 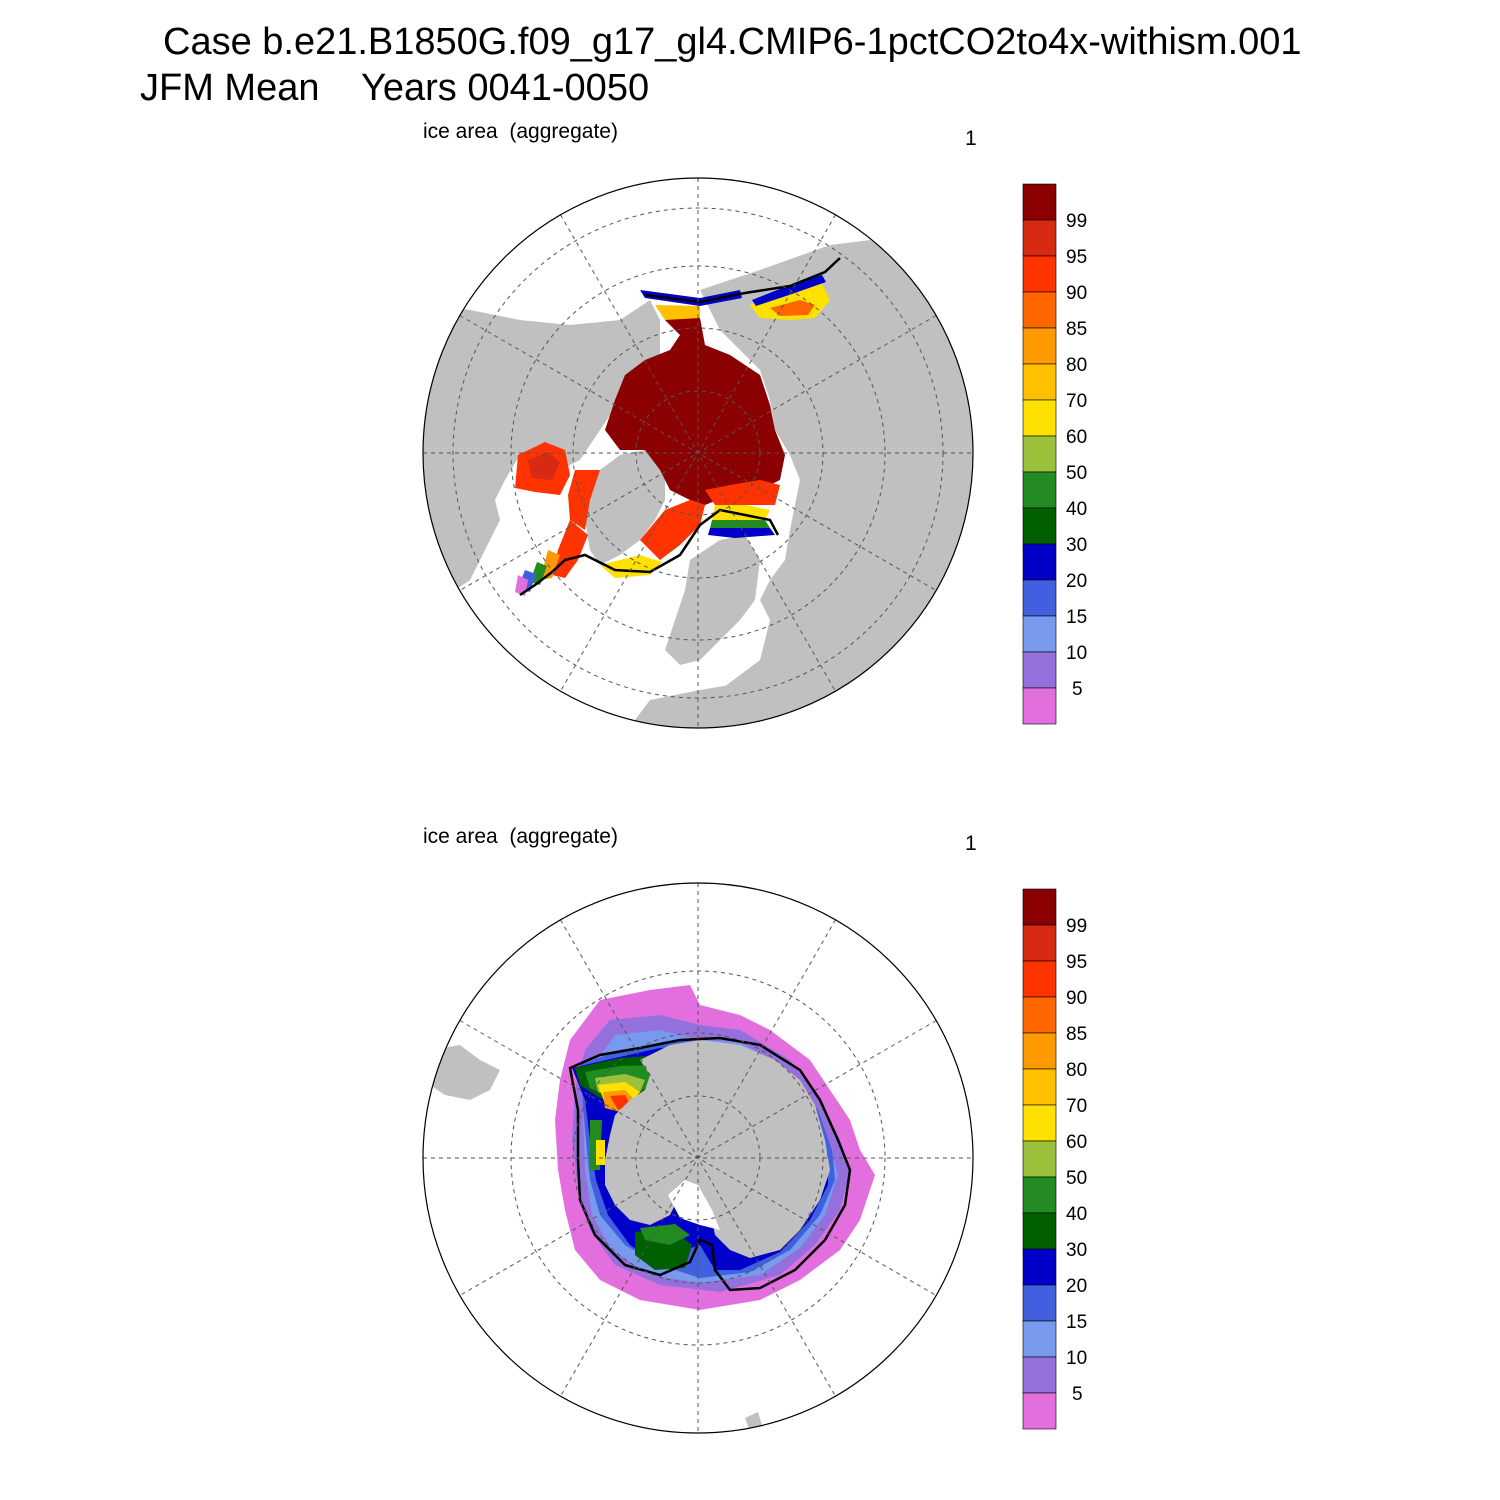 I want to click on south-panel-unit-label: 1, so click(x=971, y=843).